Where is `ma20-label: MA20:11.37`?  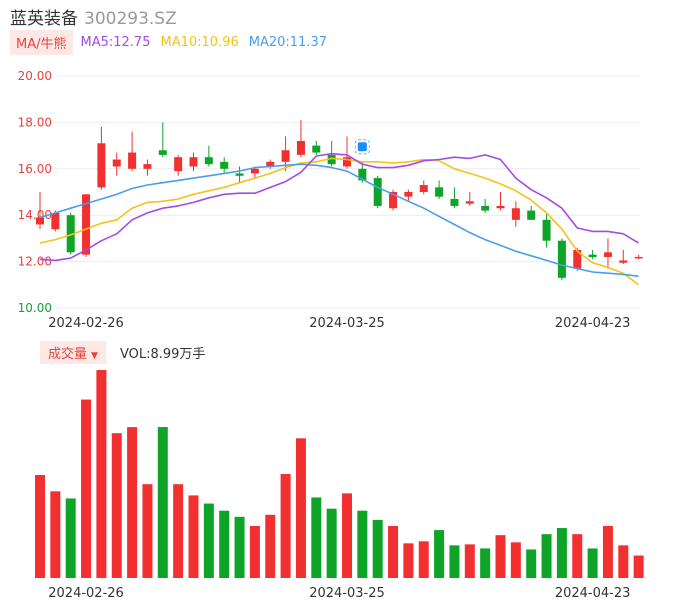 ma20-label: MA20:11.37 is located at coordinates (287, 42).